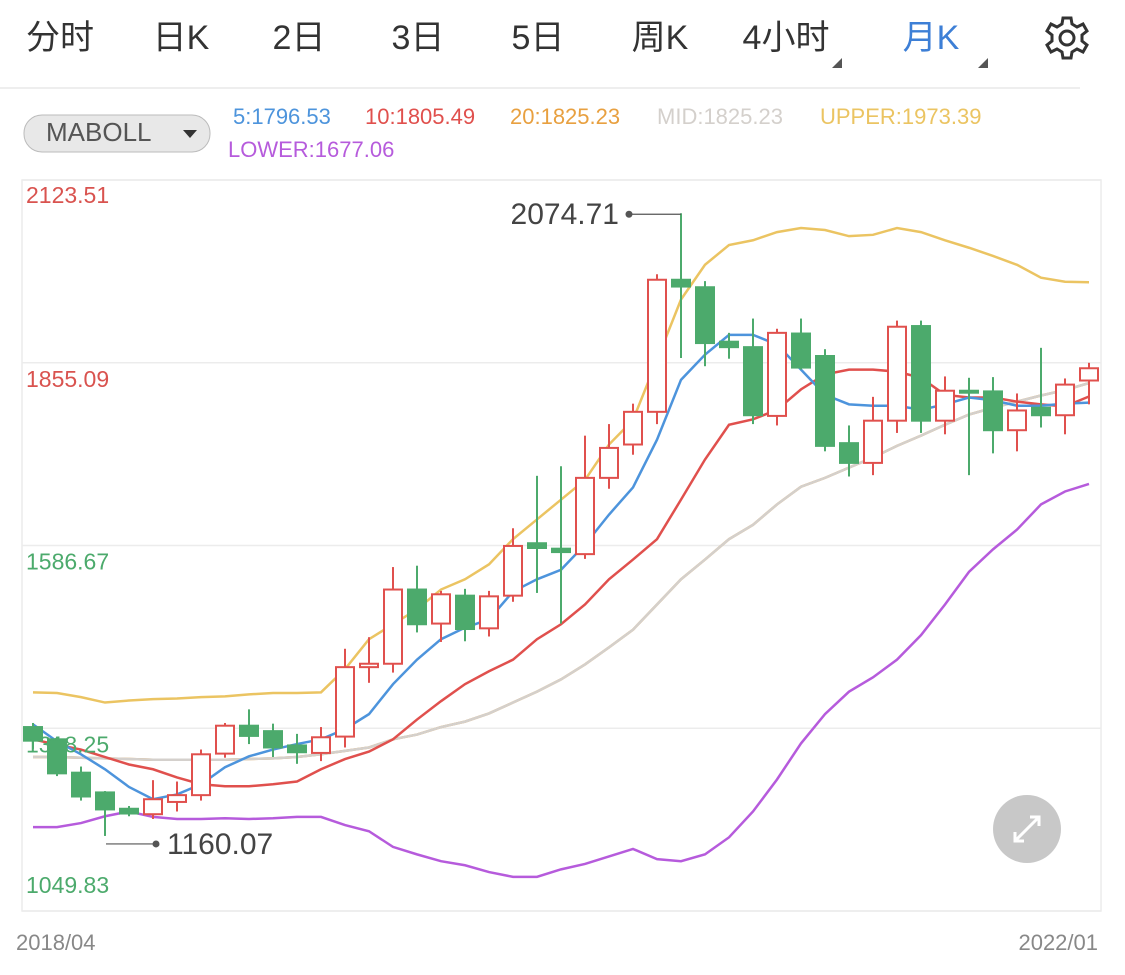 This screenshot has width=1125, height=975. I want to click on legend-entry: 5:1796.53, so click(282, 116).